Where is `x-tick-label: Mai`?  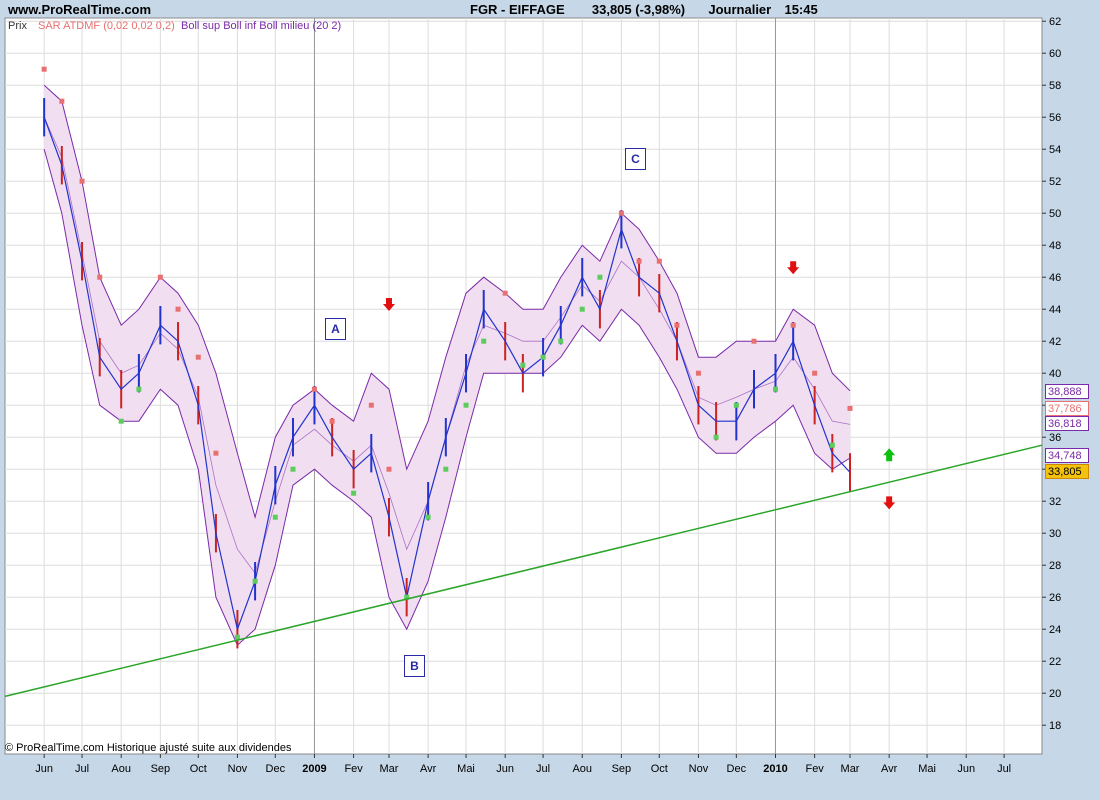 x-tick-label: Mai is located at coordinates (466, 769).